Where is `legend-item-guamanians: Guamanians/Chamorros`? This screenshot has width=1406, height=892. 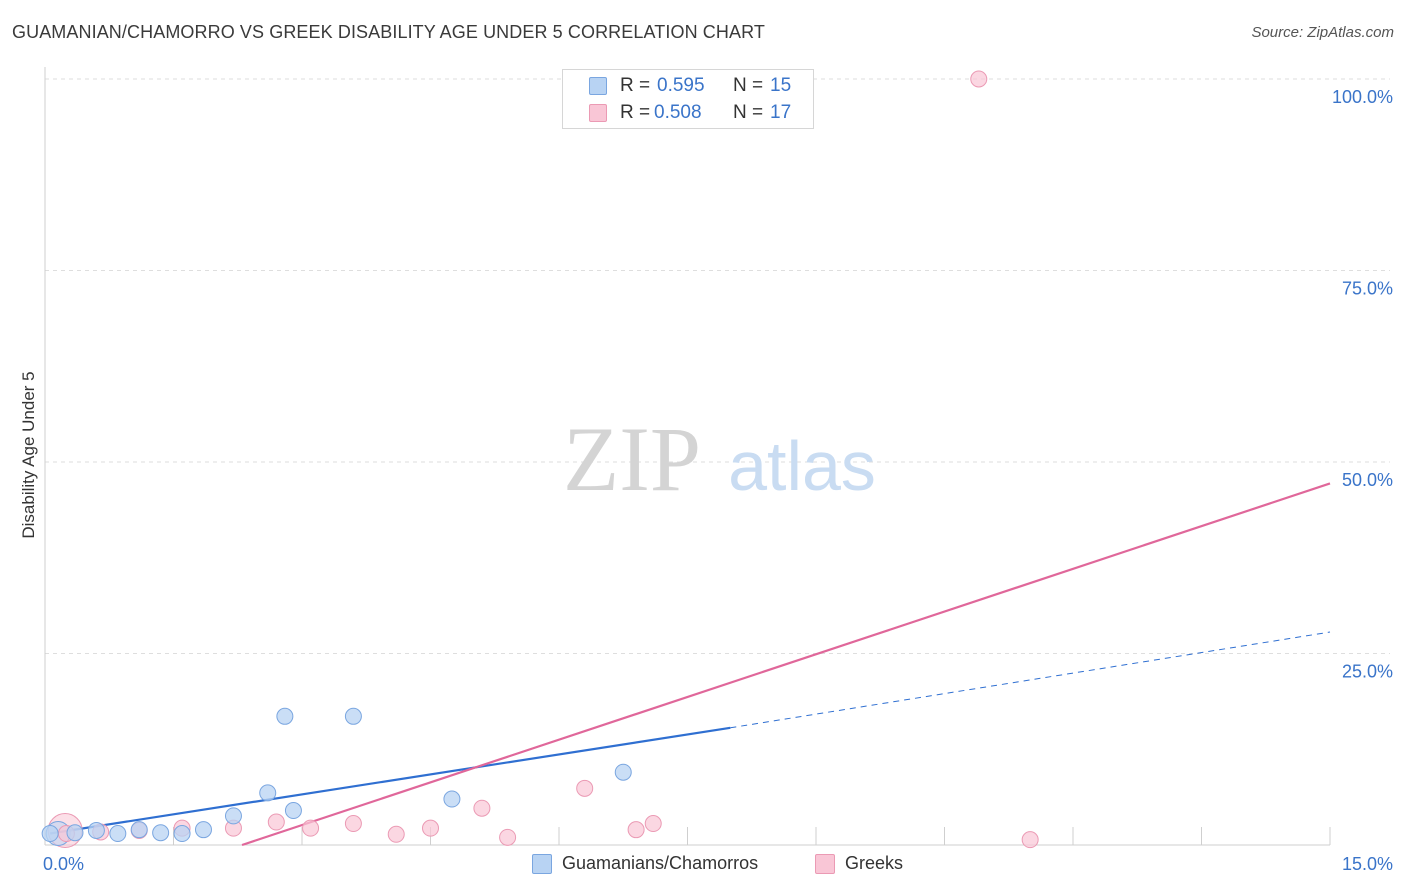
legend-item-guamanians: Guamanians/Chamorros is located at coordinates (645, 863).